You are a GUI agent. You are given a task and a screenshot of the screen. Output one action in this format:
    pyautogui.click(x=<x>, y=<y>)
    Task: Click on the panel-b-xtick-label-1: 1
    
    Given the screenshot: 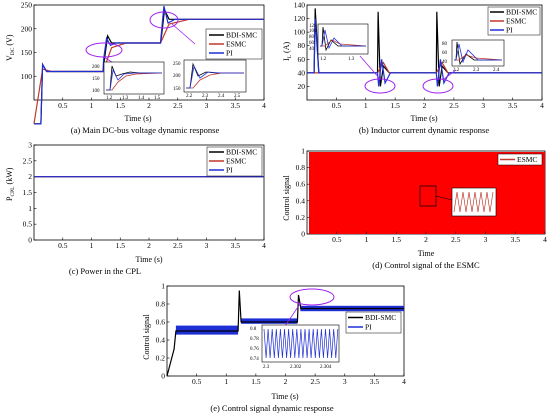 What is the action you would take?
    pyautogui.click(x=366, y=105)
    